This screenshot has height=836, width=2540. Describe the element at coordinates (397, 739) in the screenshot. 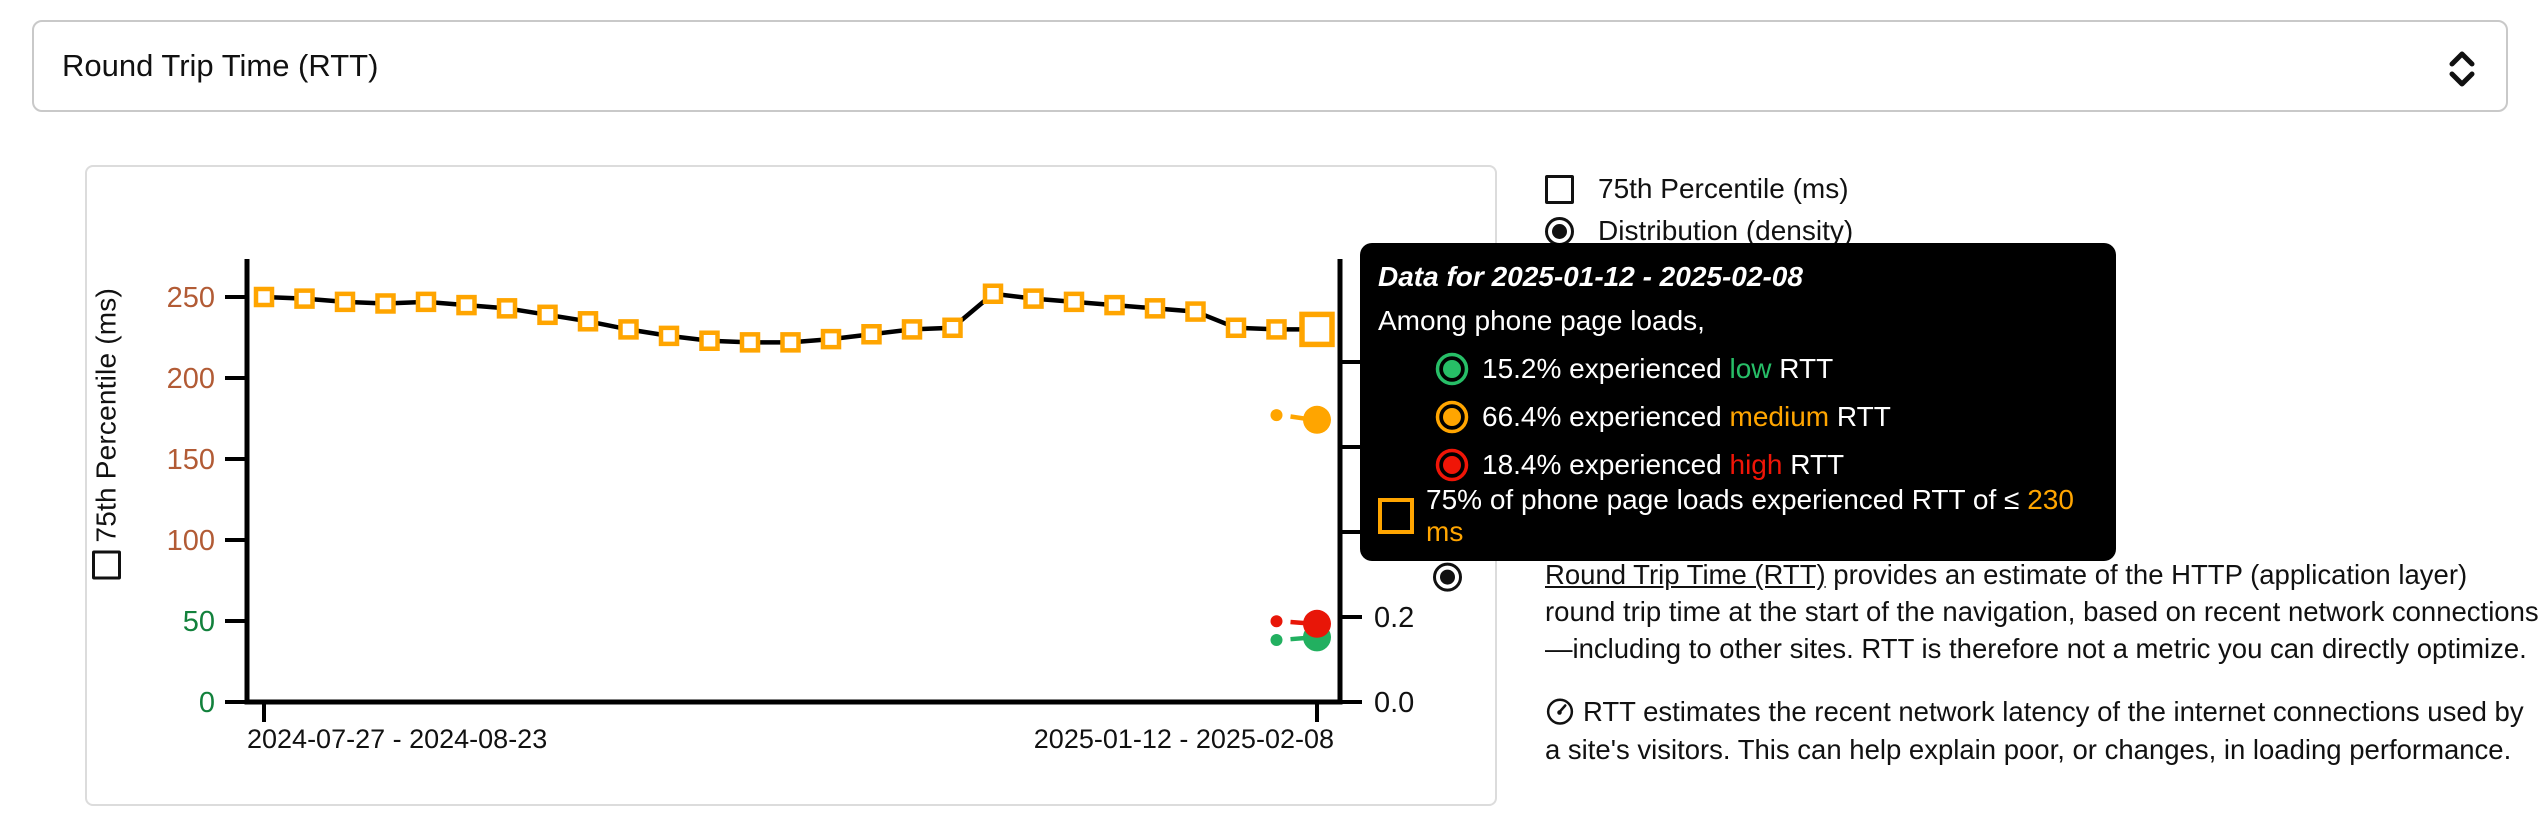

I see `x-axis-tick-label-first: 2024-07-27 - 2024-08-23` at that location.